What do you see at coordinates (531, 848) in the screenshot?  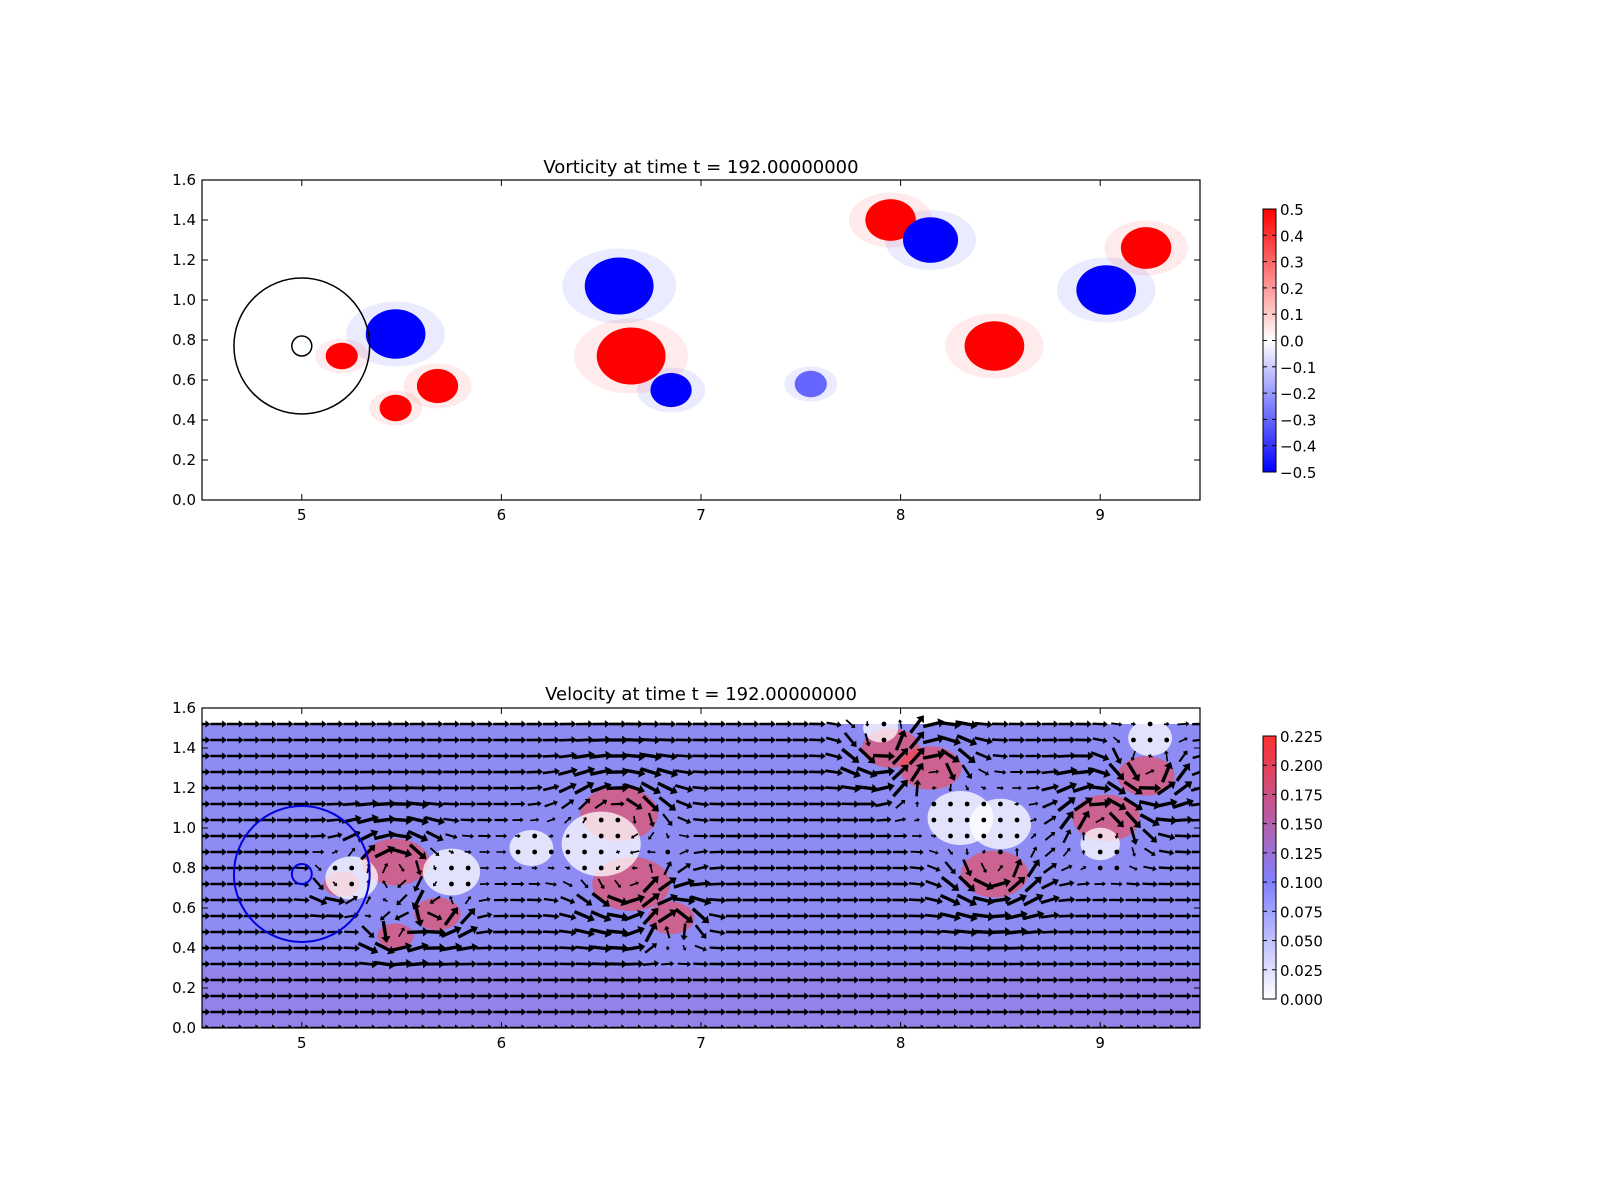 I see `velocity-slow-region` at bounding box center [531, 848].